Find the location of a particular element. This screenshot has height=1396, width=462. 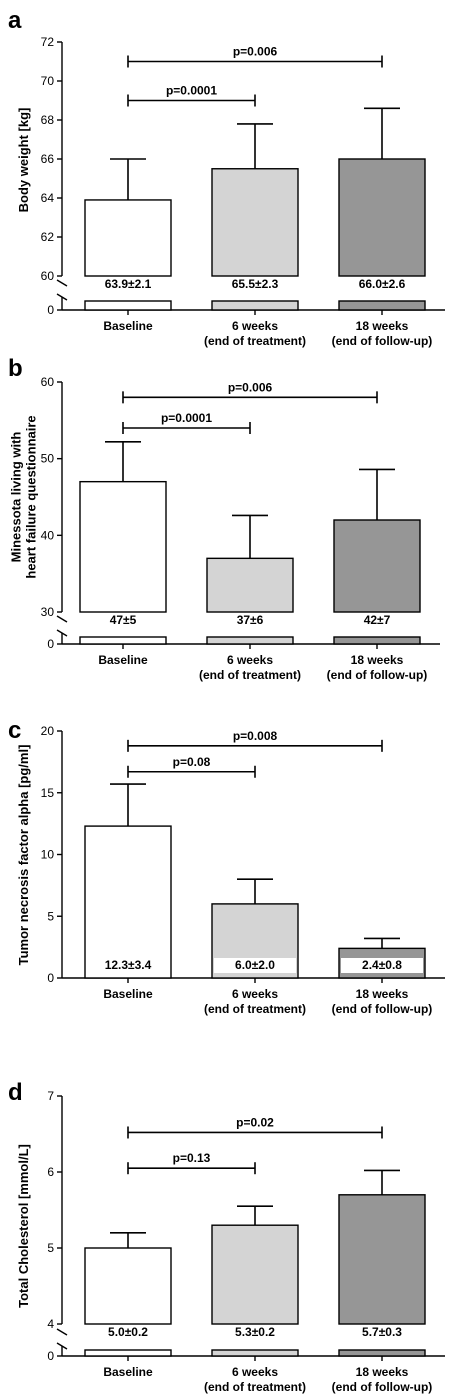

value-label: 5.0±0.2 is located at coordinates (128, 1332).